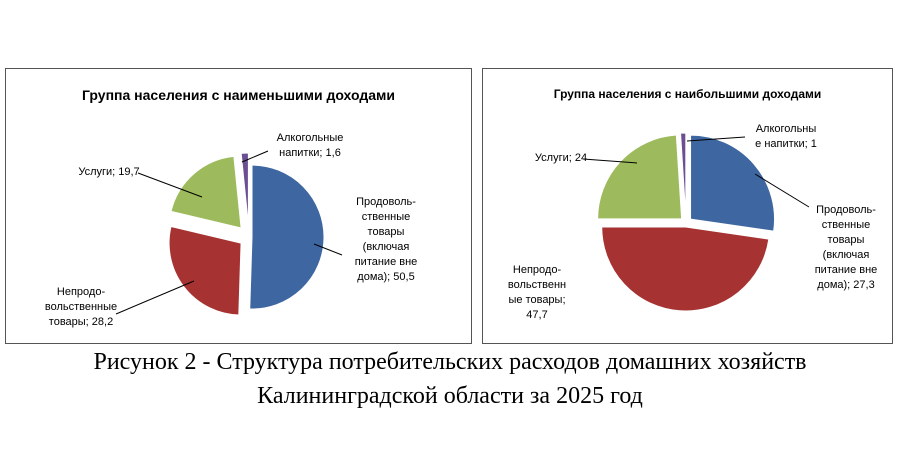 This screenshot has height=475, width=900. Describe the element at coordinates (537, 292) in the screenshot. I see `slice-label-nonfood: Непродо- вольственн ые товары; 47,7` at that location.